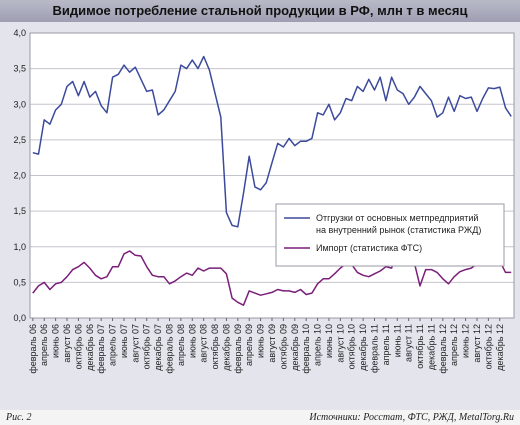  What do you see at coordinates (226, 347) in the screenshot?
I see `x-tick-label: декабрь 08` at bounding box center [226, 347].